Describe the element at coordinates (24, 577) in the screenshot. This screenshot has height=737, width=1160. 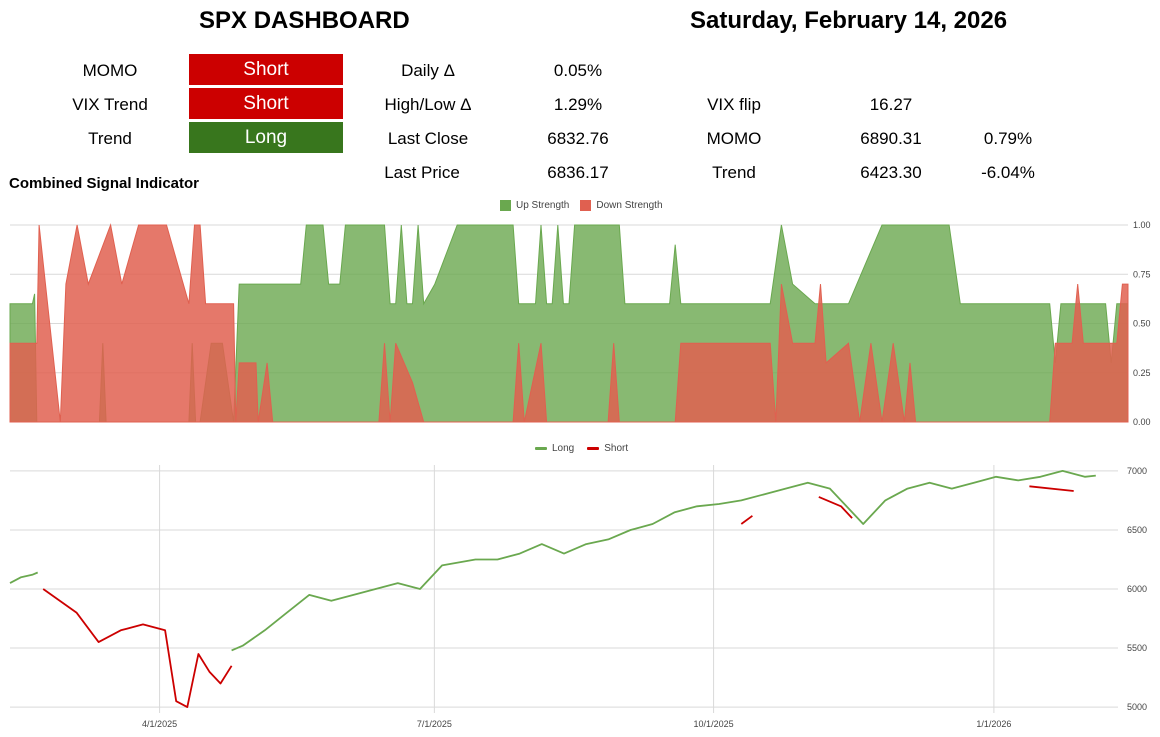
I see `long-price-line` at that location.